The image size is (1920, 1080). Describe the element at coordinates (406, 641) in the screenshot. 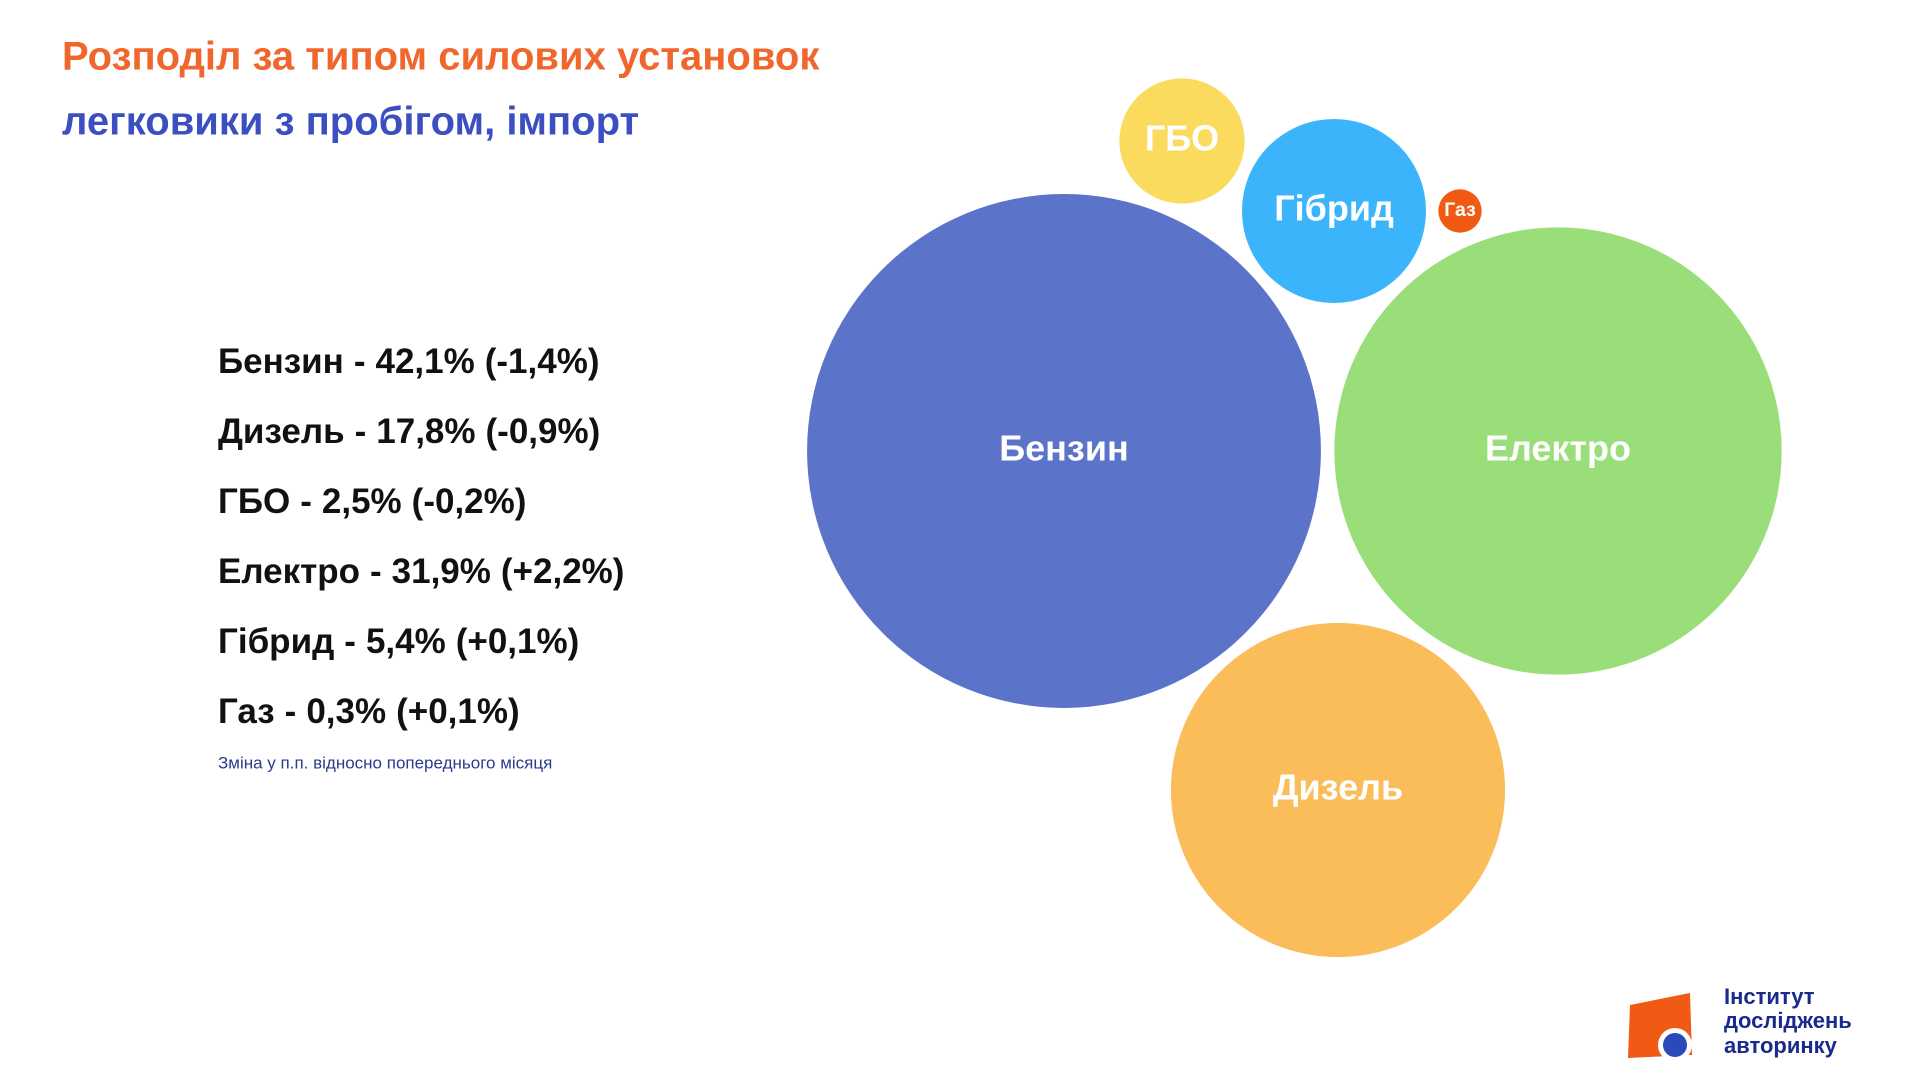

I see `legend-value: 5,4%` at that location.